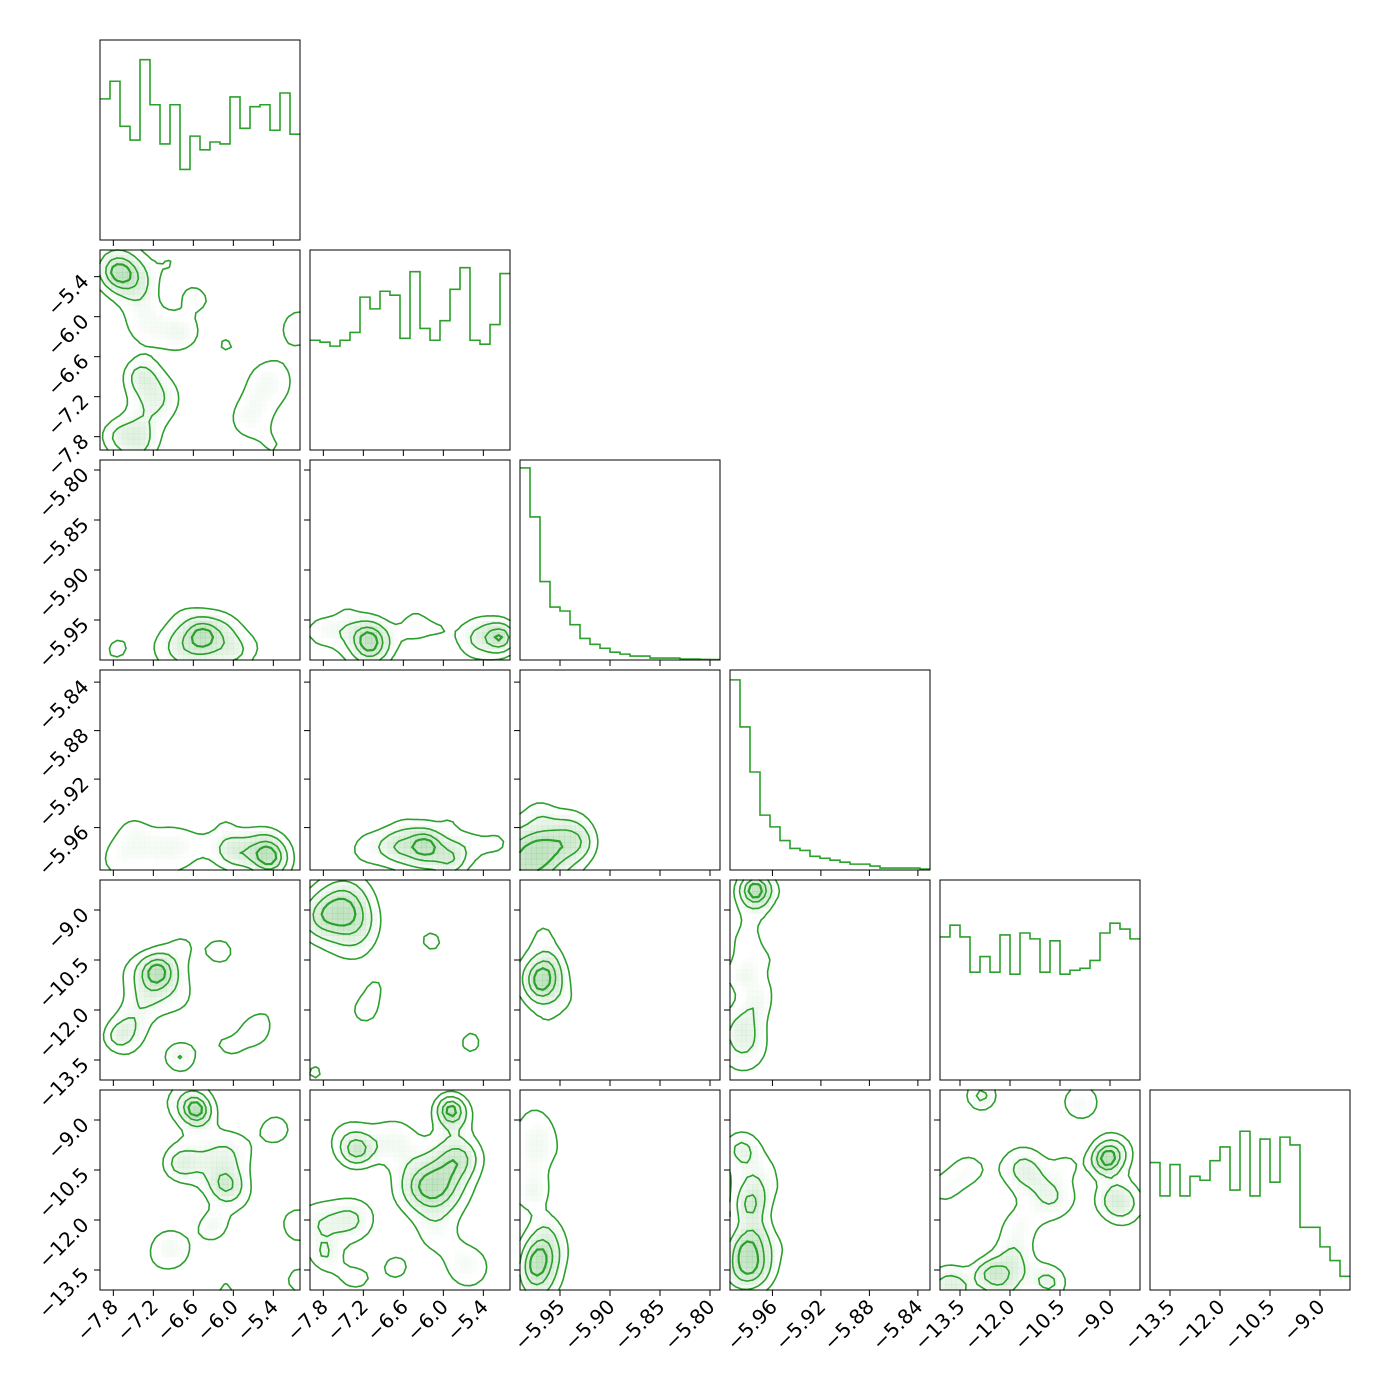 This screenshot has height=1390, width=1390. What do you see at coordinates (63, 983) in the screenshot?
I see `y-tick-label: −10.5` at bounding box center [63, 983].